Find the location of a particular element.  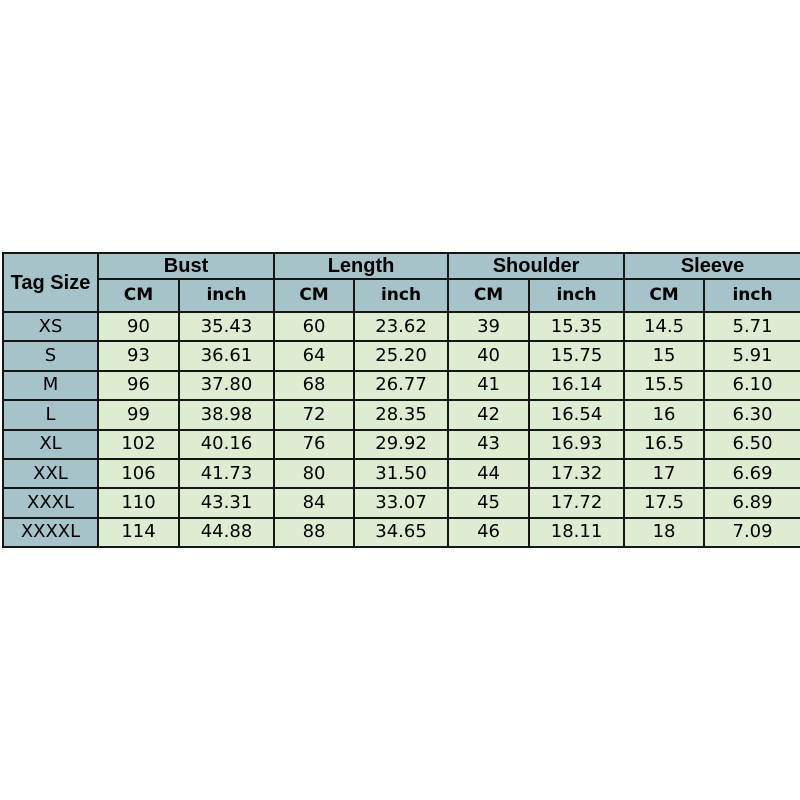

cell-length-cm: 72 is located at coordinates (314, 415).